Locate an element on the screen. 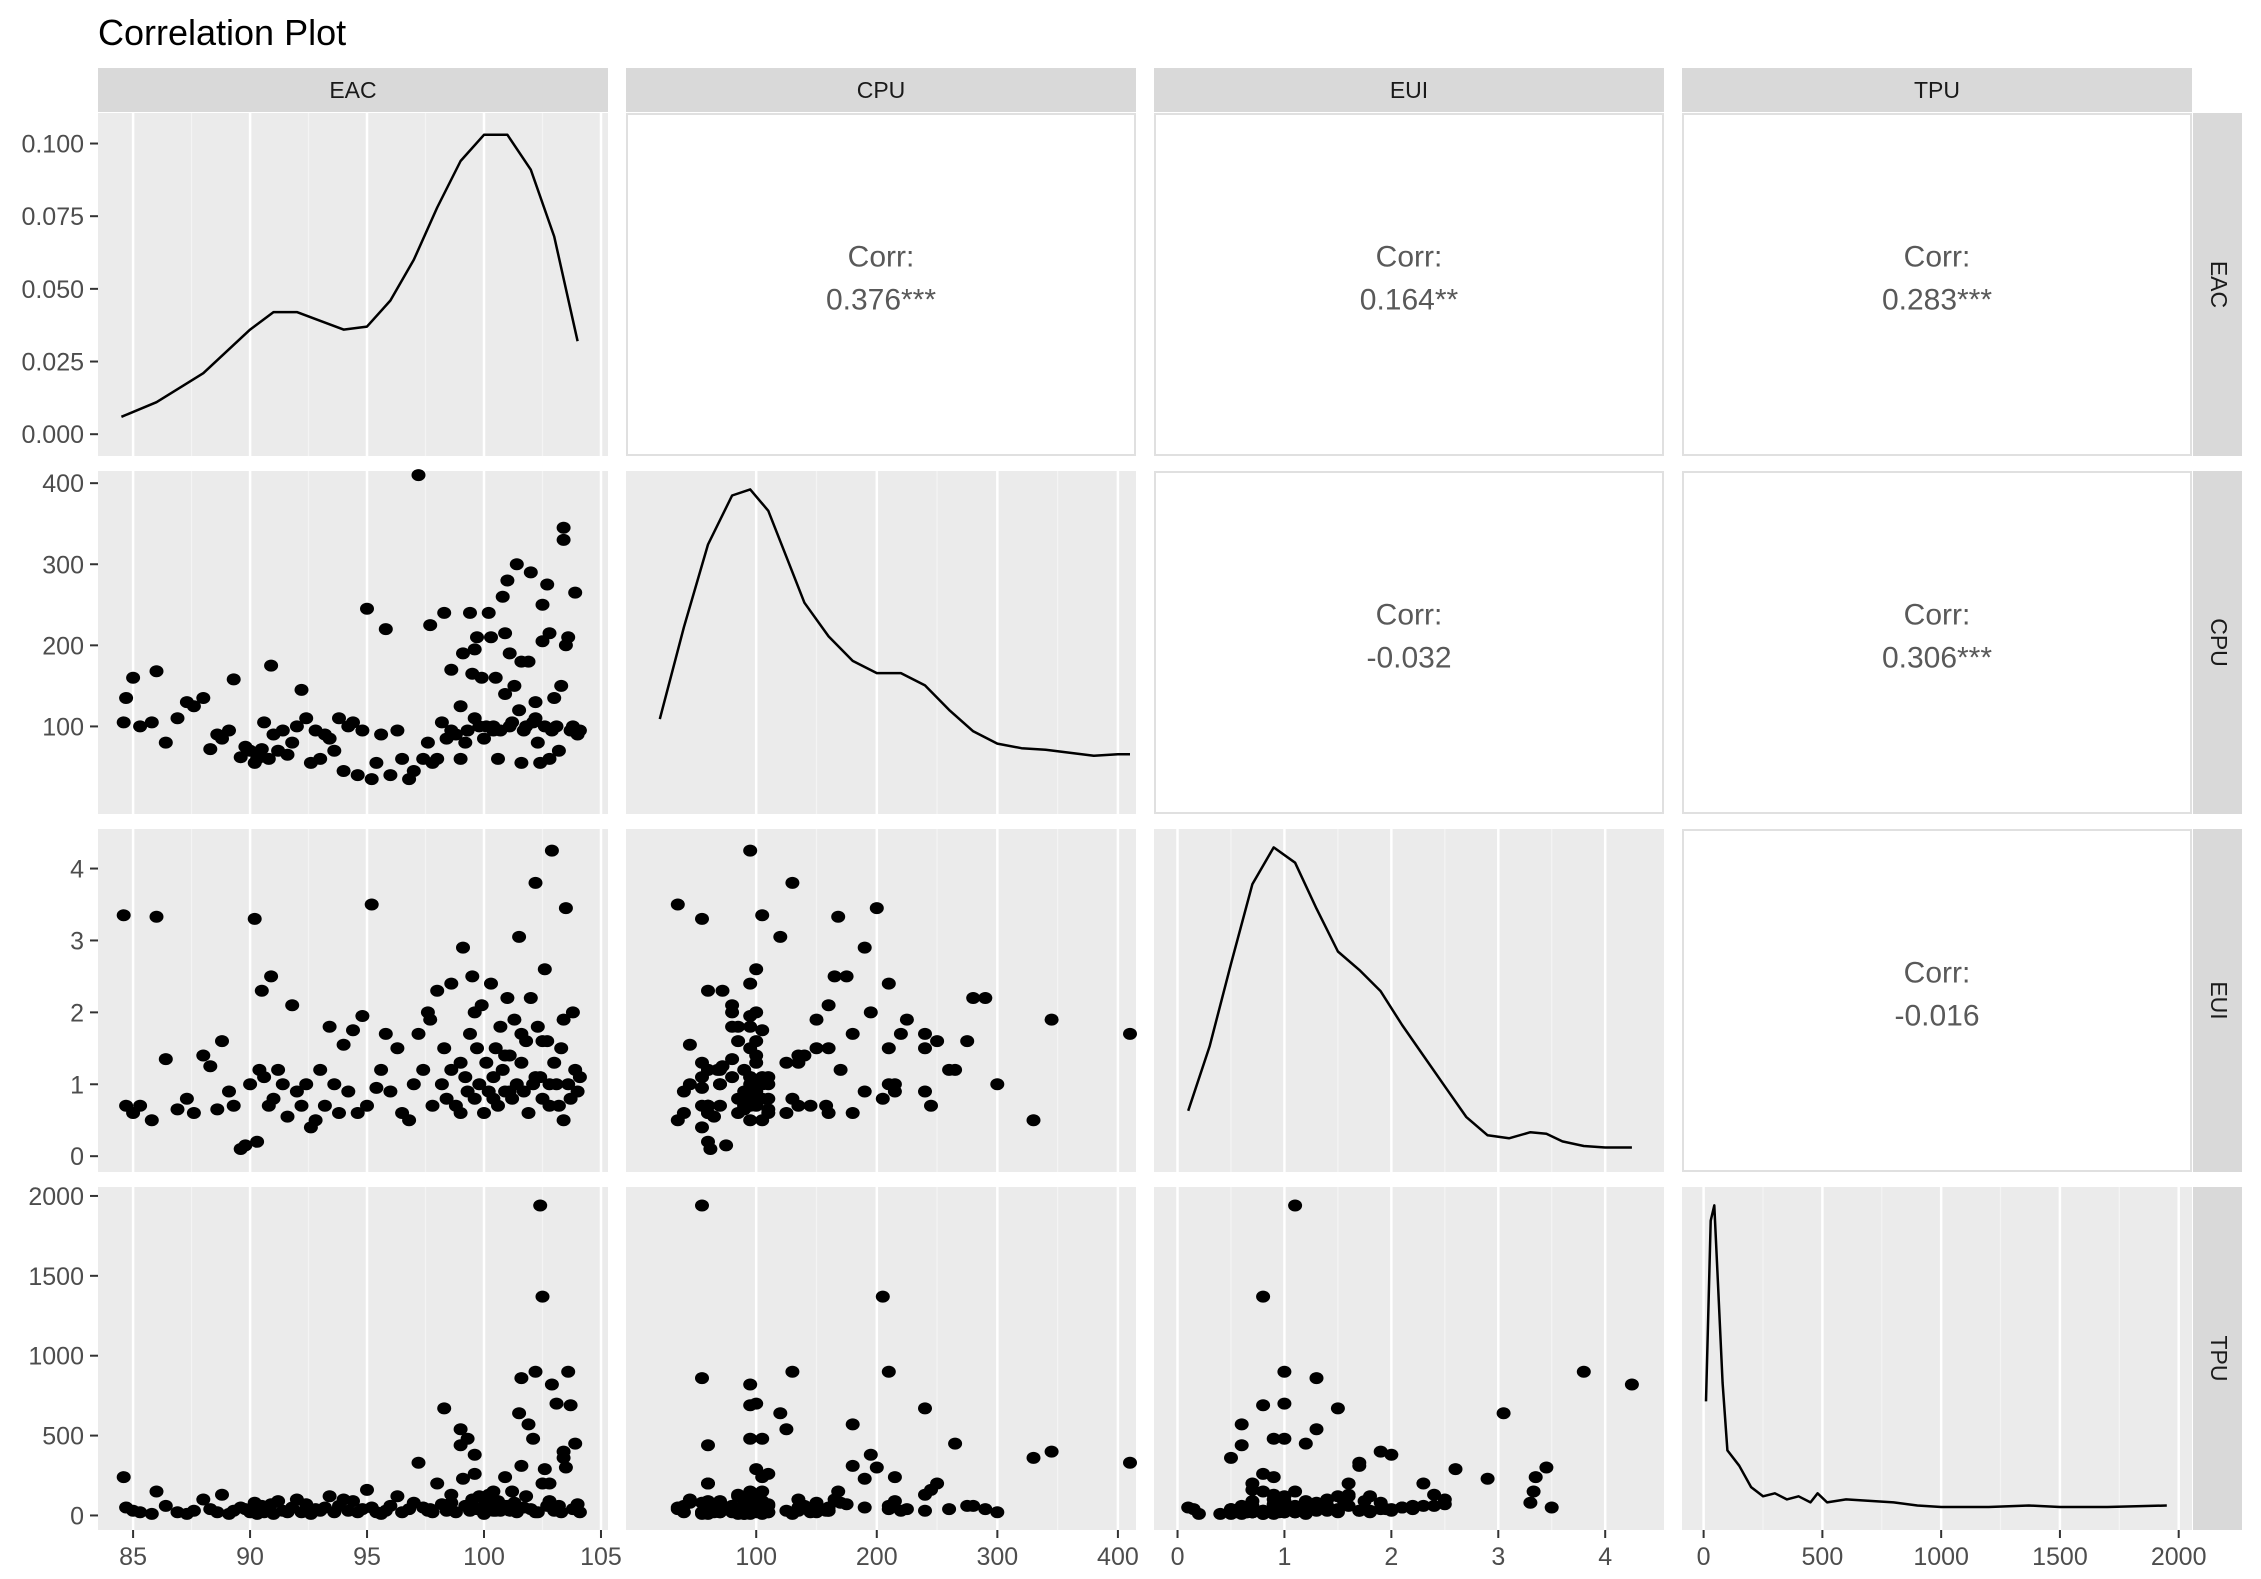 The height and width of the screenshot is (1579, 2261). panel-eui-tpu: Corr: -0.016 is located at coordinates (1937, 1000).